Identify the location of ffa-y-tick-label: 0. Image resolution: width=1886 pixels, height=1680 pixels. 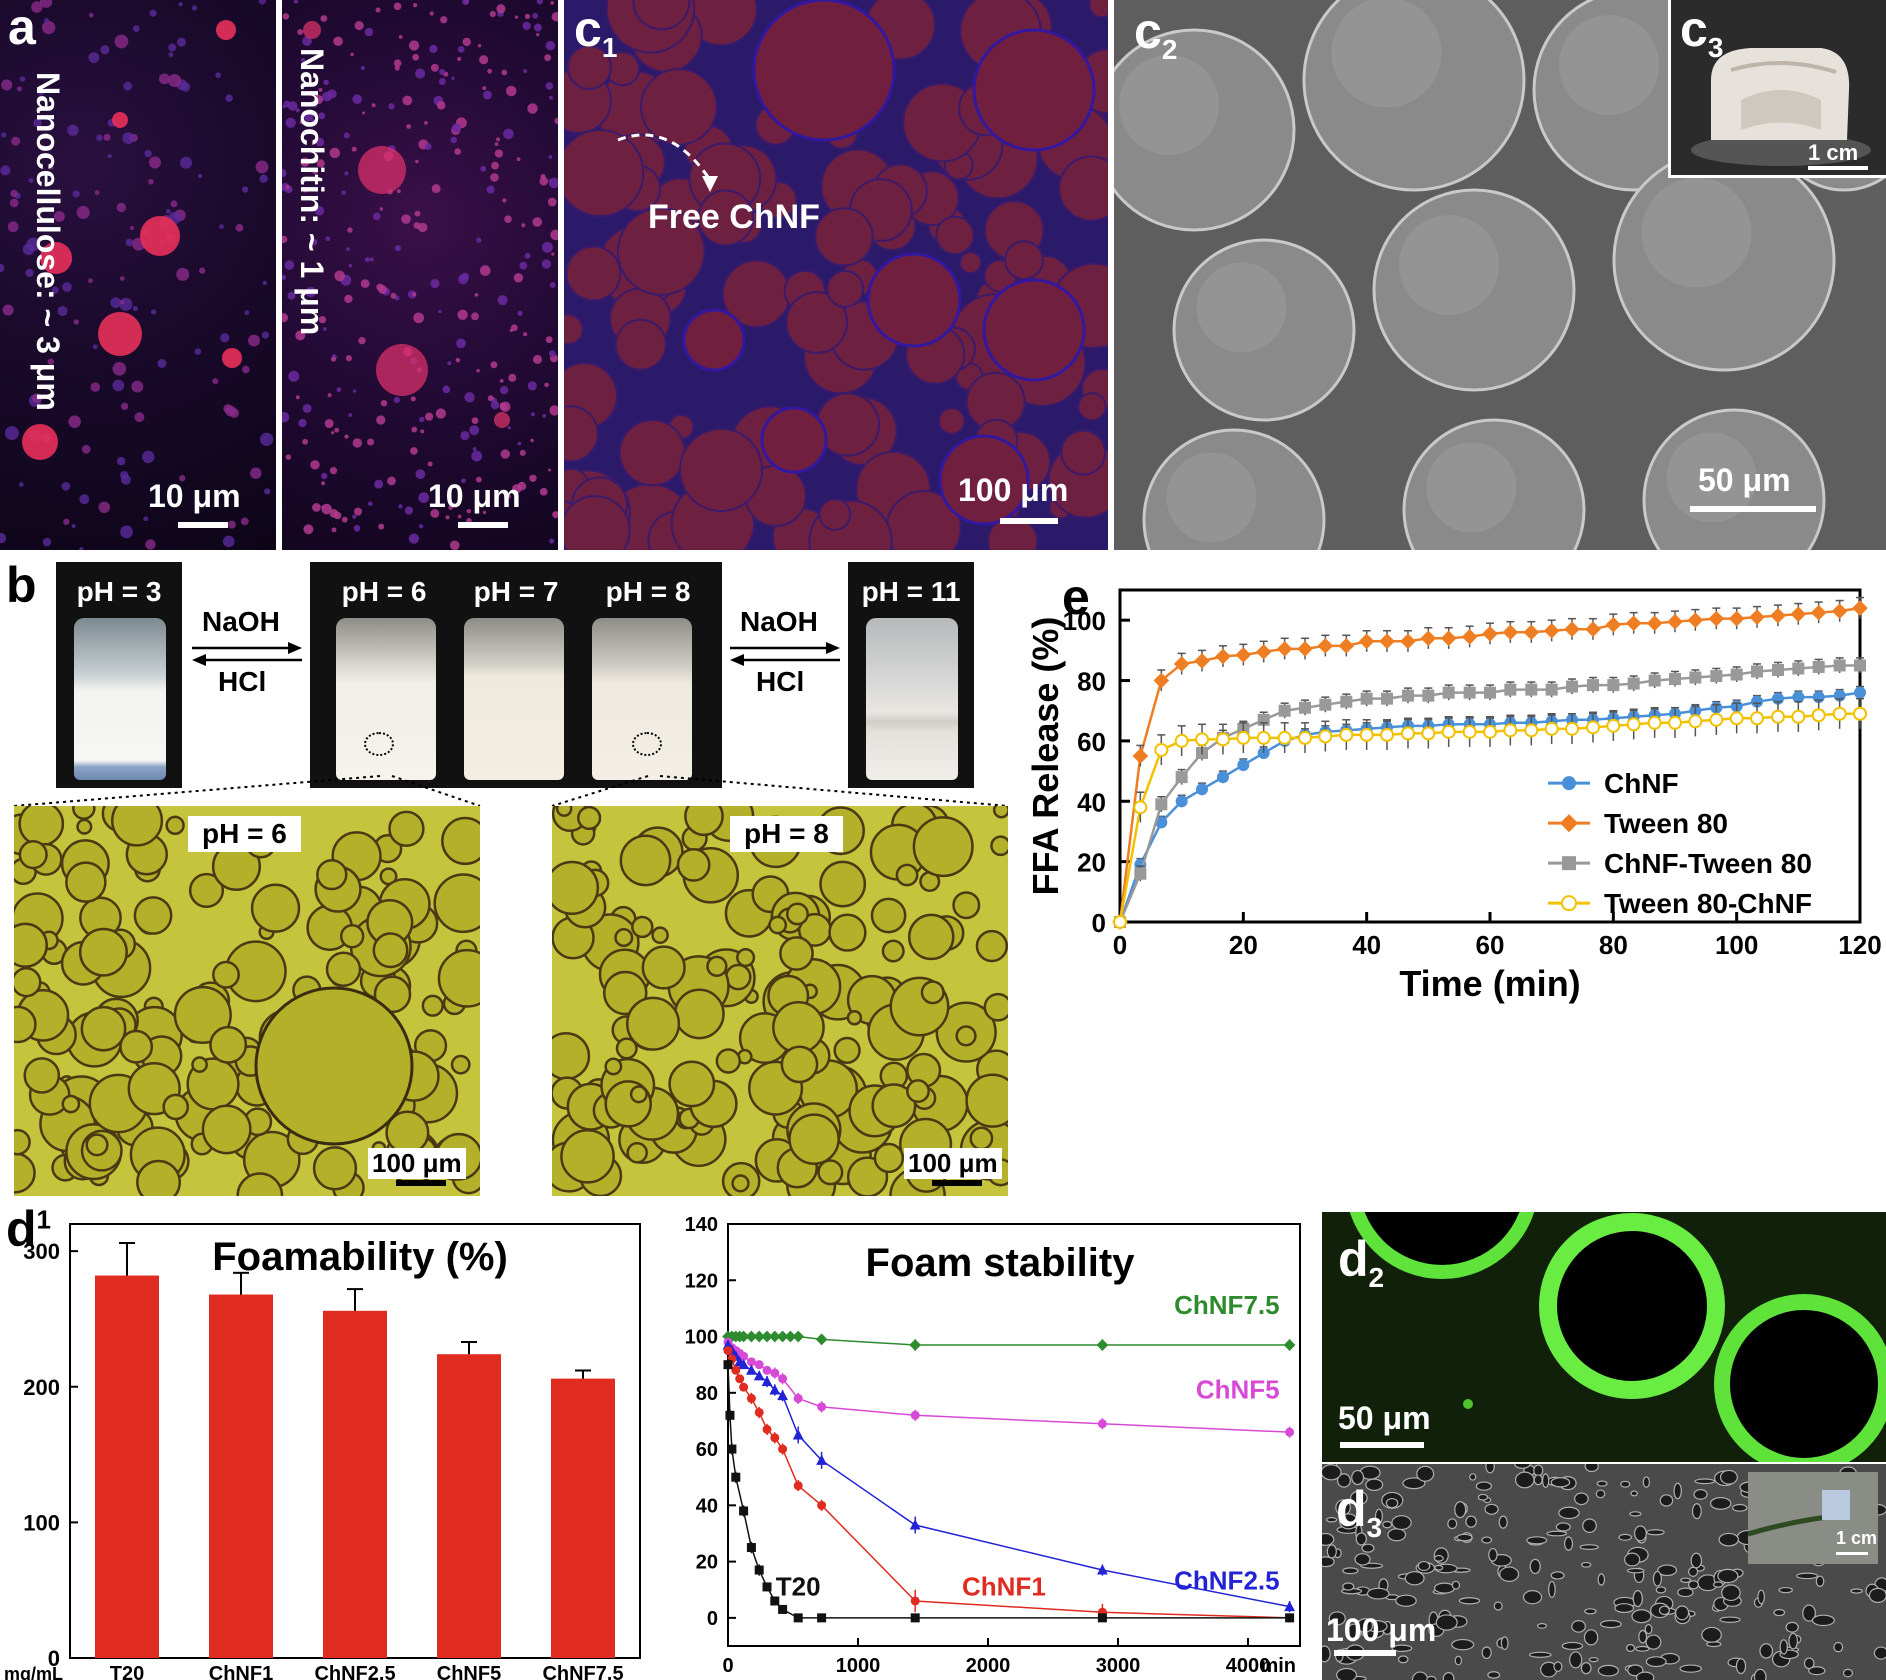
(1099, 923).